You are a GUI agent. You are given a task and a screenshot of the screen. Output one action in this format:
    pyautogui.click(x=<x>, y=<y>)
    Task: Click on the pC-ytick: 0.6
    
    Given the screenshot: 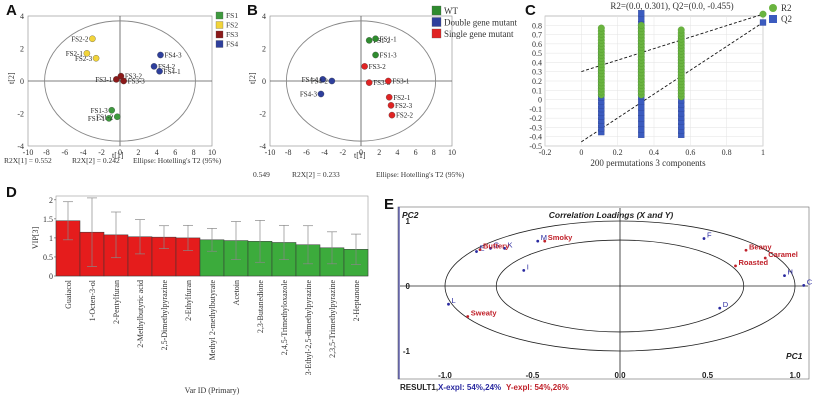 What is the action you would take?
    pyautogui.click(x=537, y=44)
    